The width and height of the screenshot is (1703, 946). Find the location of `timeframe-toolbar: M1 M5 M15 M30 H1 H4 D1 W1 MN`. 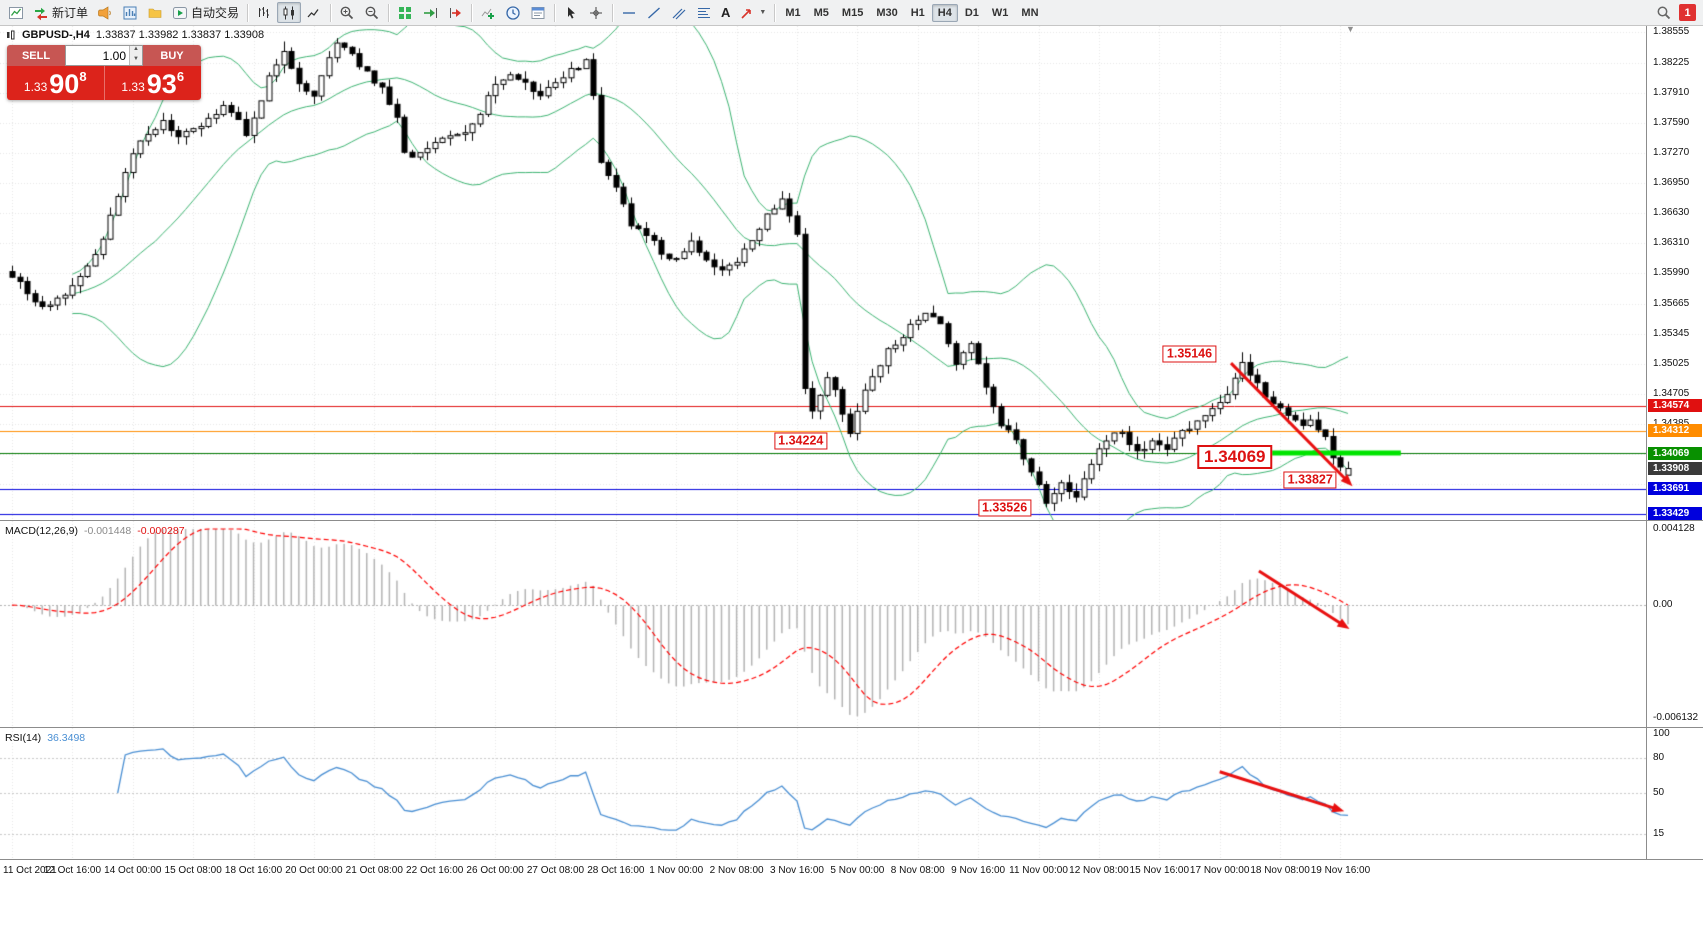

timeframe-toolbar: M1 M5 M15 M30 H1 H4 D1 W1 MN is located at coordinates (911, 12).